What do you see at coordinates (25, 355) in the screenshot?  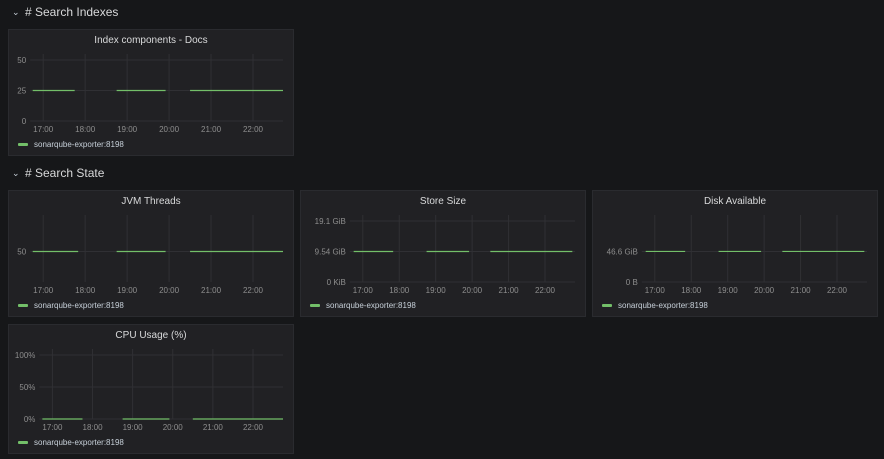 I see `y-tick-label: 100%` at bounding box center [25, 355].